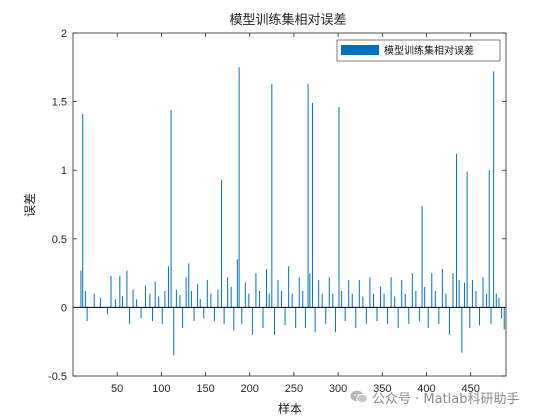 Image resolution: width=560 pixels, height=420 pixels. Describe the element at coordinates (57, 377) in the screenshot. I see `y-tick-label: -0.5` at that location.